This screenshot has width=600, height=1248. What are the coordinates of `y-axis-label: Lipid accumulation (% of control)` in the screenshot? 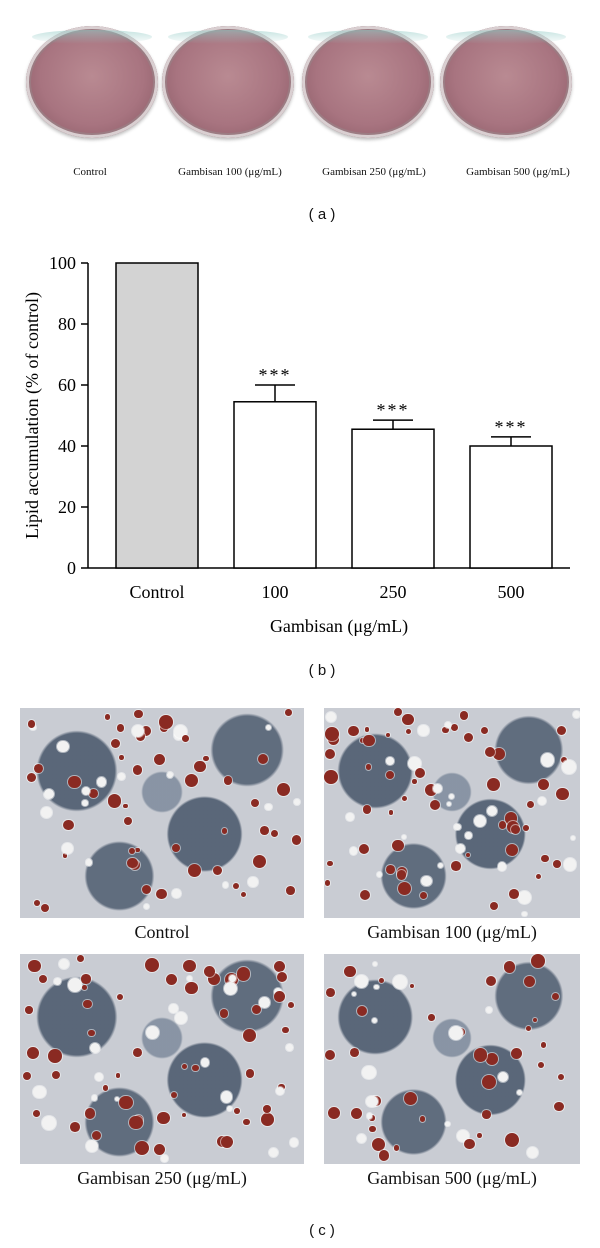 It's located at (32, 415).